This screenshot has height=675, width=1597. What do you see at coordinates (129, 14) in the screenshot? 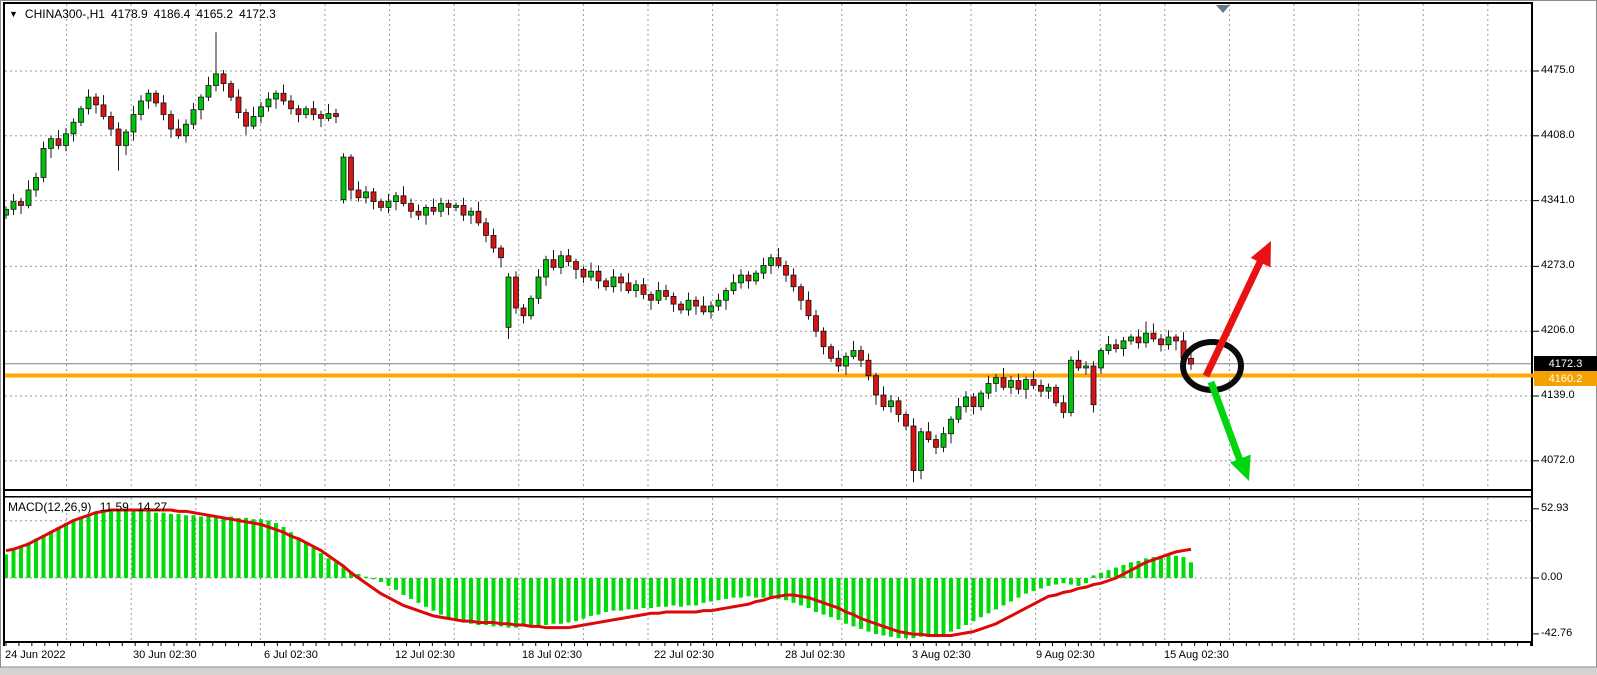
I see `quote-open: 4178.9` at bounding box center [129, 14].